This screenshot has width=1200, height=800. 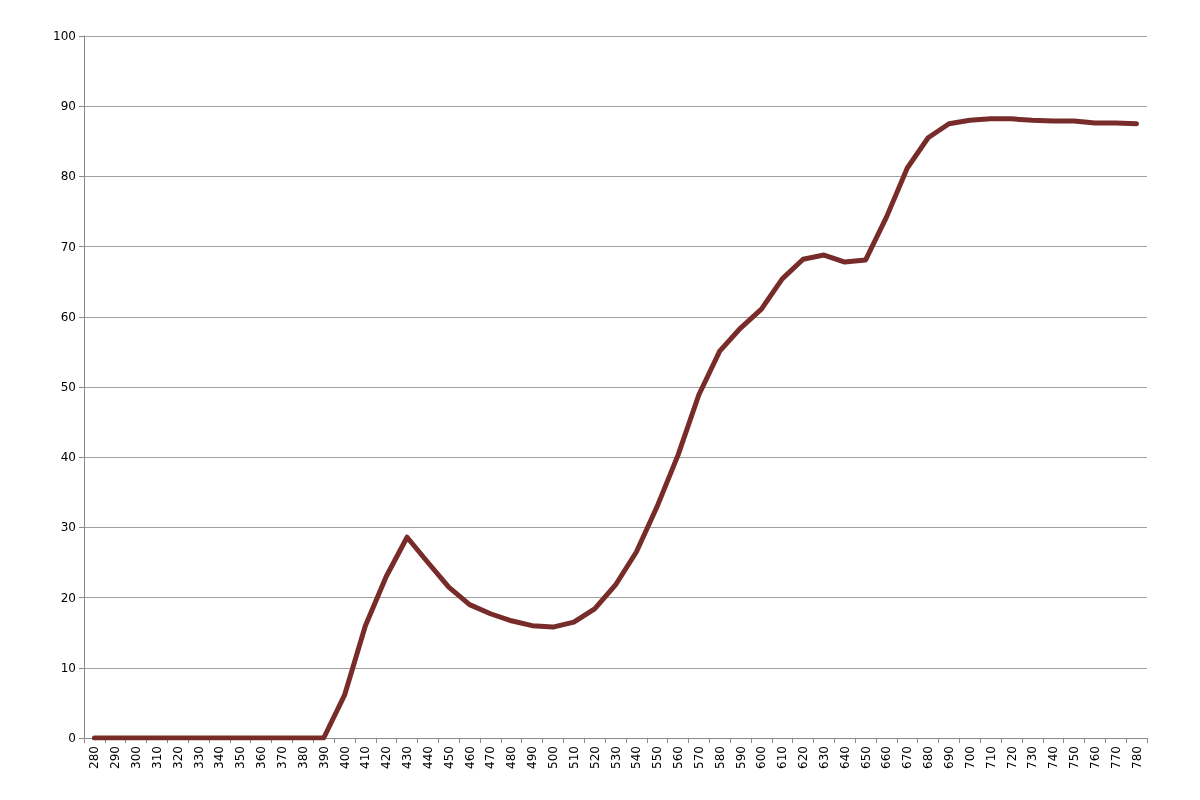 What do you see at coordinates (156, 757) in the screenshot?
I see `x-tick-label: 310` at bounding box center [156, 757].